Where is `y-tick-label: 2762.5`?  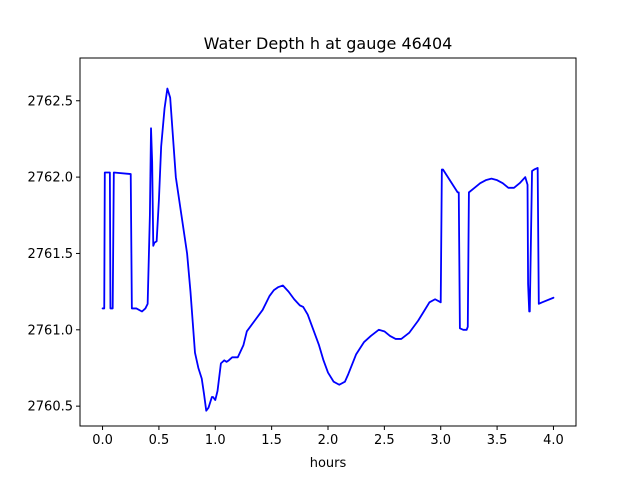 y-tick-label: 2762.5 is located at coordinates (51, 101).